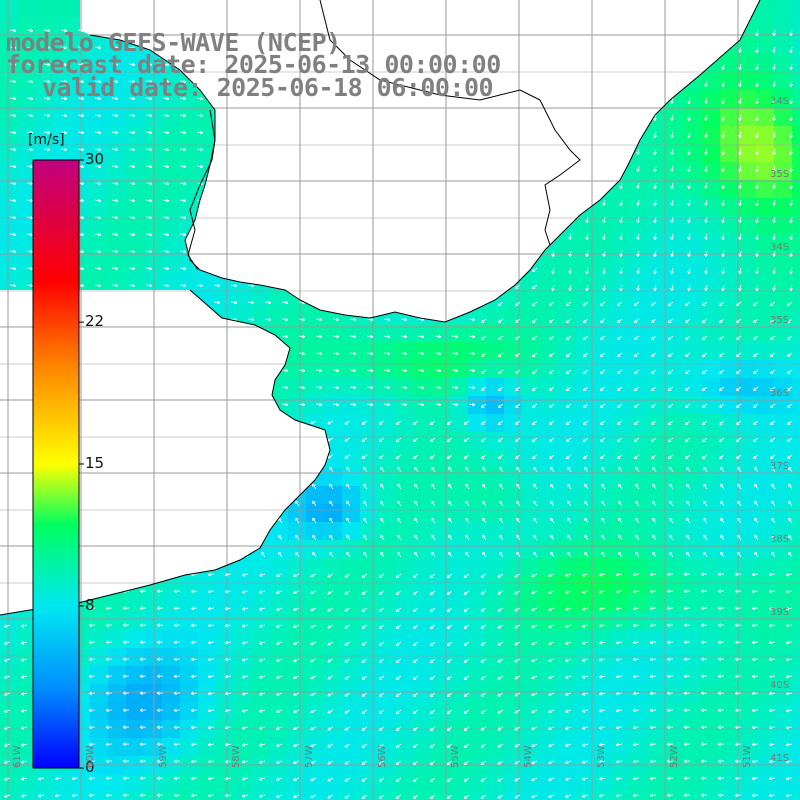 The width and height of the screenshot is (800, 800). What do you see at coordinates (601, 756) in the screenshot?
I see `longitude-label: 53W` at bounding box center [601, 756].